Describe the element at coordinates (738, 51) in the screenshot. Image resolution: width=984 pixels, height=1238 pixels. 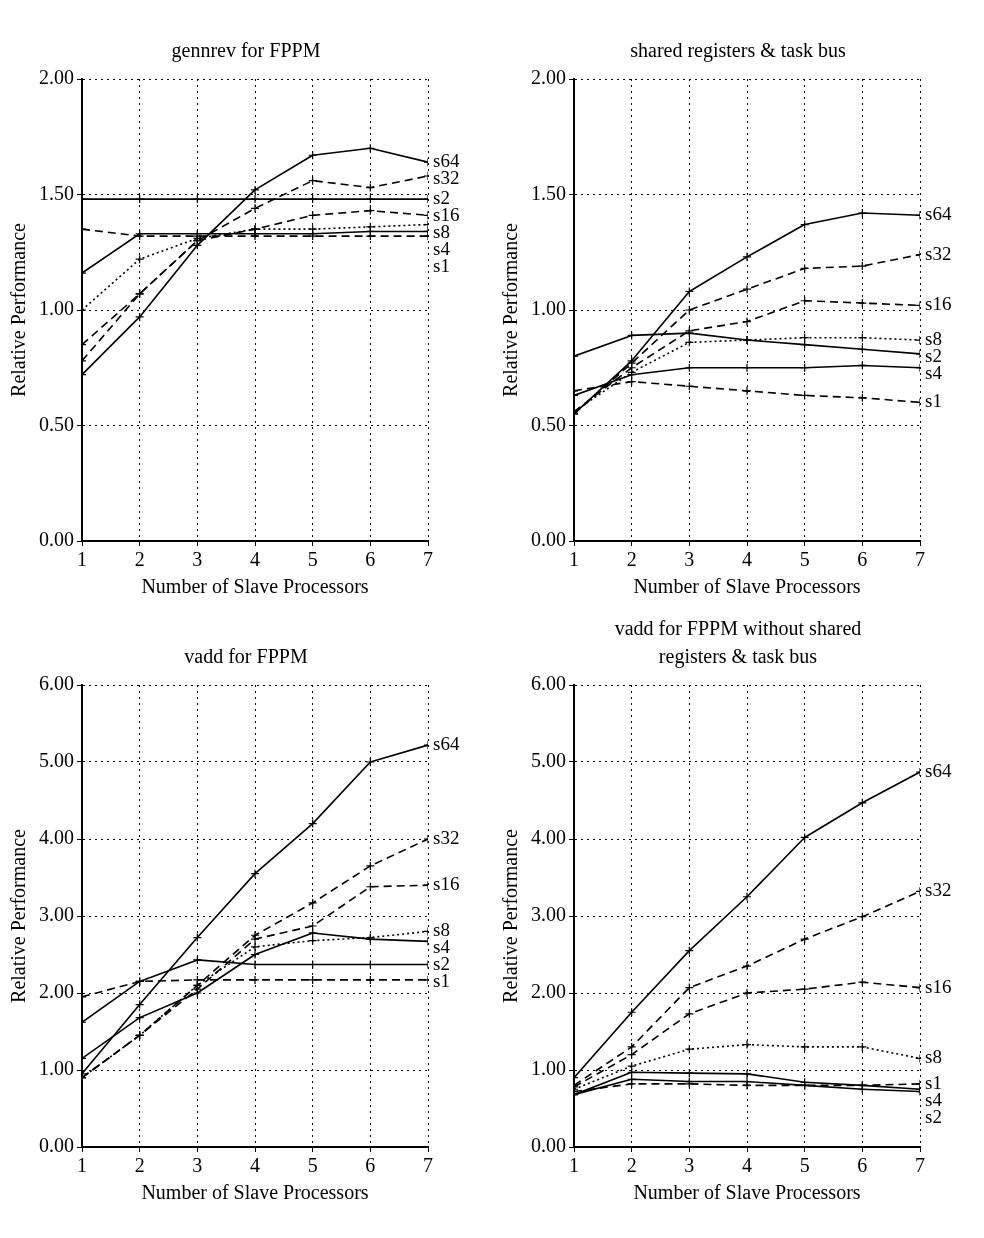
I see `chart-title: shared registers & task bus` at that location.